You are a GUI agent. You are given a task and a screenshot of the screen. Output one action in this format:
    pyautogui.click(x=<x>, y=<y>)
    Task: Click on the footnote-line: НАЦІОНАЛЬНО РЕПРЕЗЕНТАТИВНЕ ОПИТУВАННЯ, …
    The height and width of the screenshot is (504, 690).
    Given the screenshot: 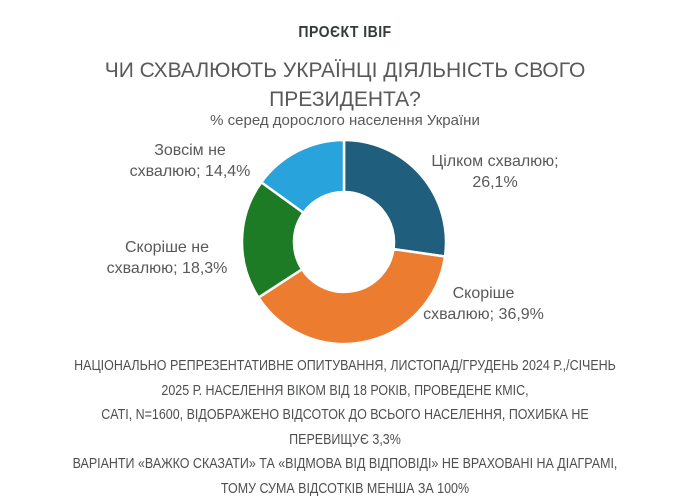 What is the action you would take?
    pyautogui.click(x=345, y=366)
    